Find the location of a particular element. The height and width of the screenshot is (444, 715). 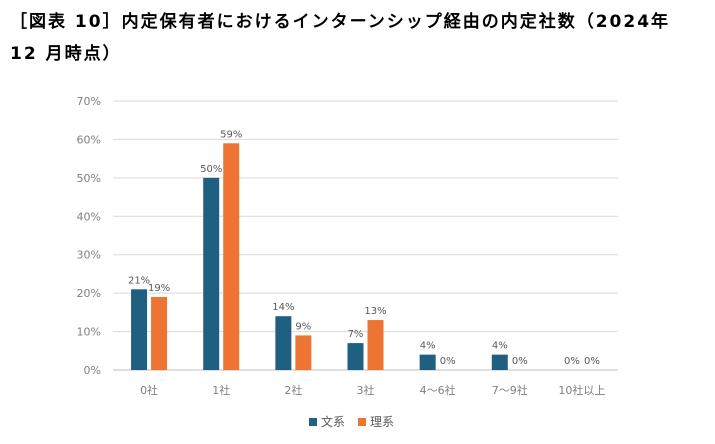

legend-entry: 文系 is located at coordinates (333, 421).